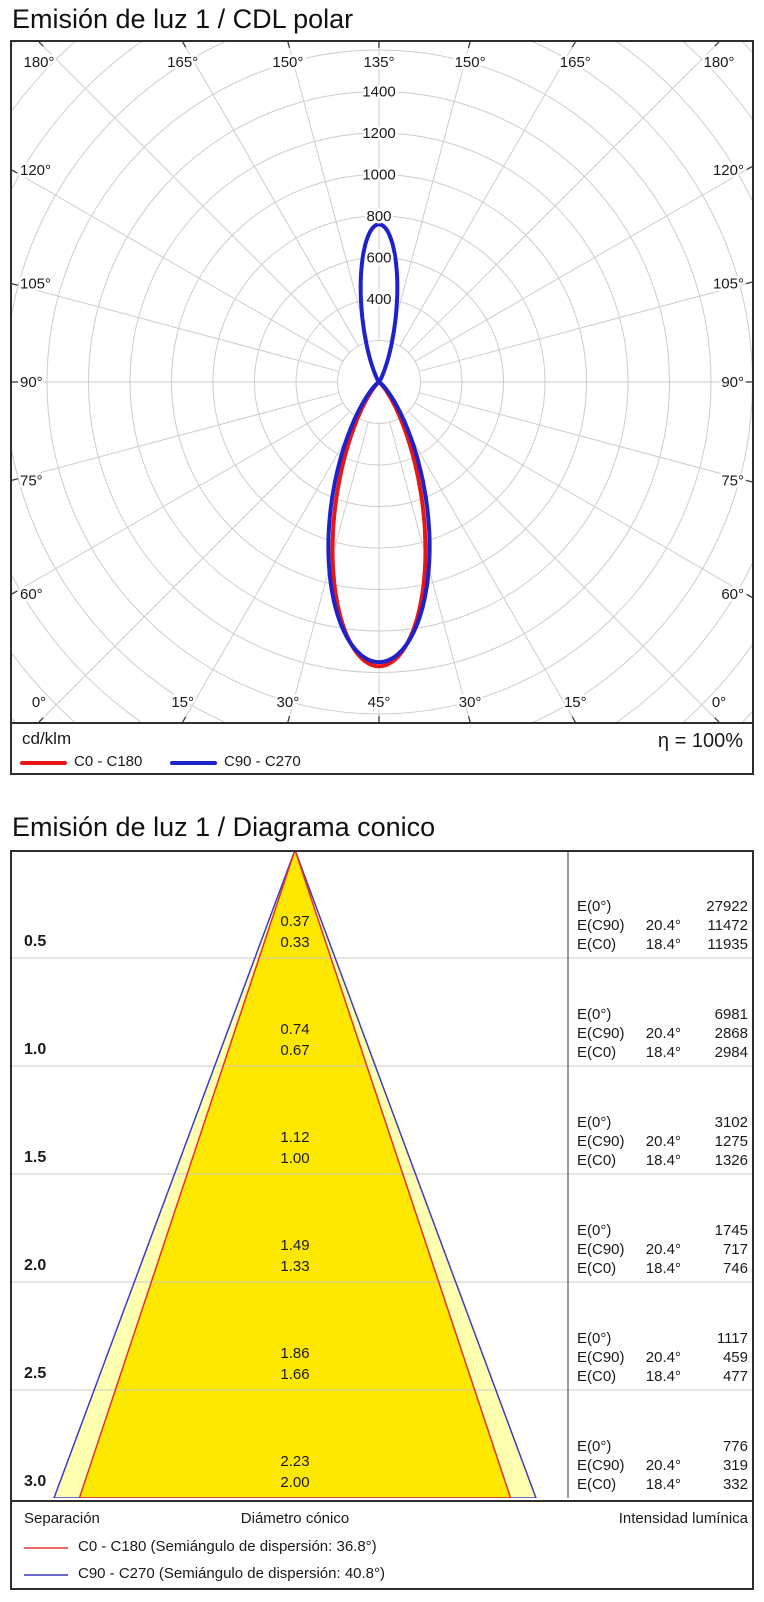 Image resolution: width=764 pixels, height=1602 pixels. What do you see at coordinates (735, 1376) in the screenshot?
I see `ec0-value: 477` at bounding box center [735, 1376].